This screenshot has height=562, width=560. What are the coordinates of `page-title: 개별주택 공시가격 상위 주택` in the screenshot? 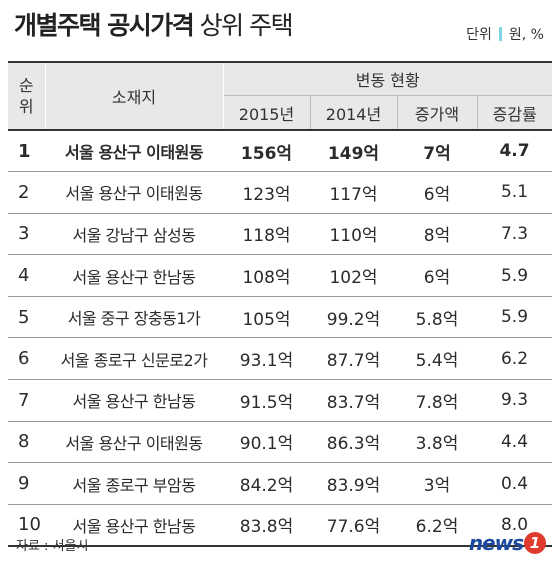 It's located at (154, 24).